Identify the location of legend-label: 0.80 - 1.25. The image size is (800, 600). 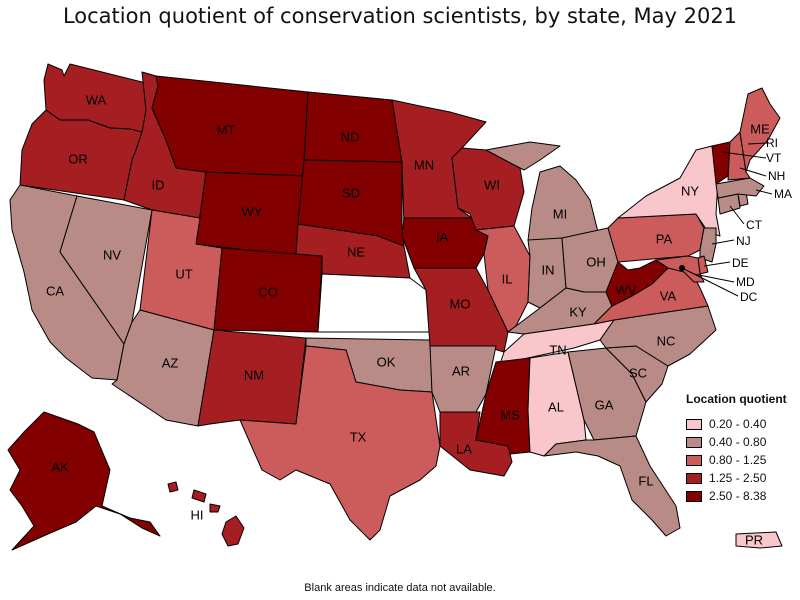
(738, 460).